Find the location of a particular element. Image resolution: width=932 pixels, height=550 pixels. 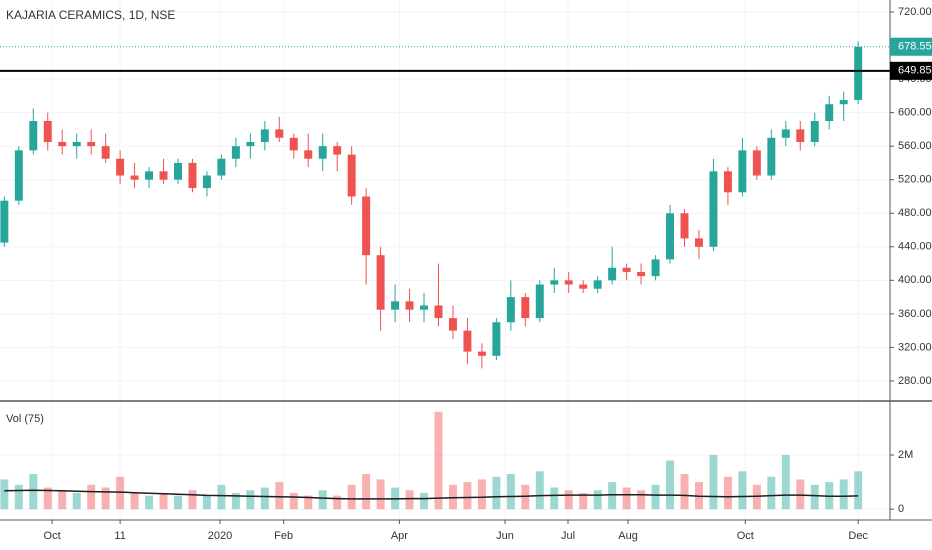

volume-title: Vol (75) is located at coordinates (25, 419).